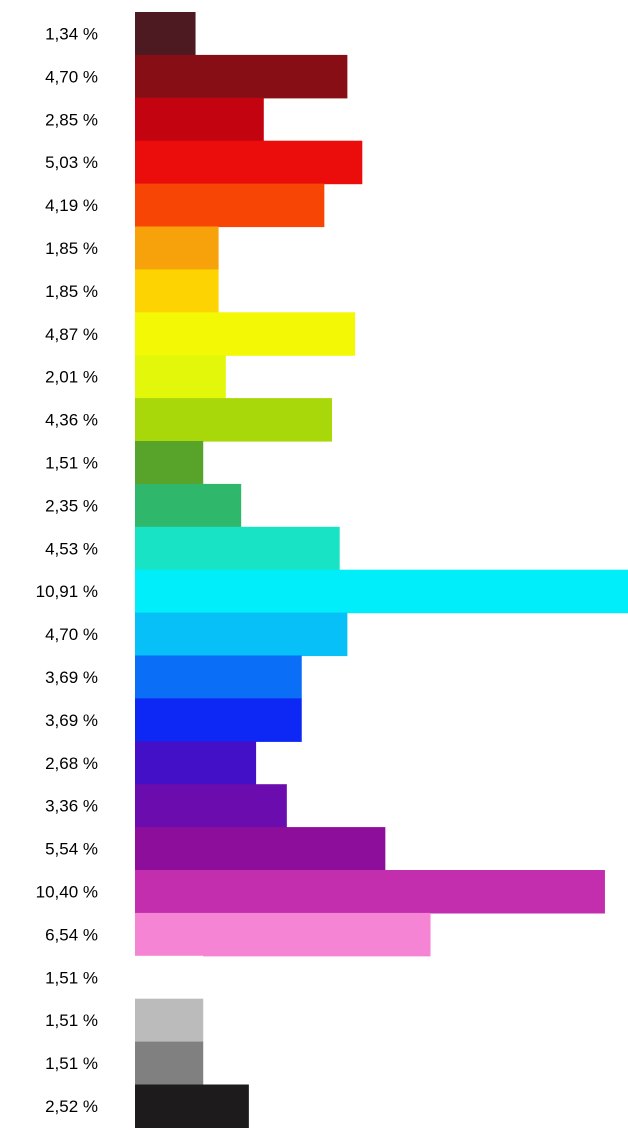 This screenshot has height=1130, width=628. Describe the element at coordinates (71, 720) in the screenshot. I see `tick-label-17: 3,69 %` at that location.